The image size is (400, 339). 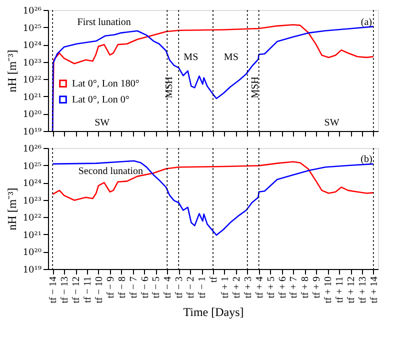 What do you see at coordinates (271, 287) in the screenshot?
I see `x-tick-label: tf + 5` at bounding box center [271, 287].